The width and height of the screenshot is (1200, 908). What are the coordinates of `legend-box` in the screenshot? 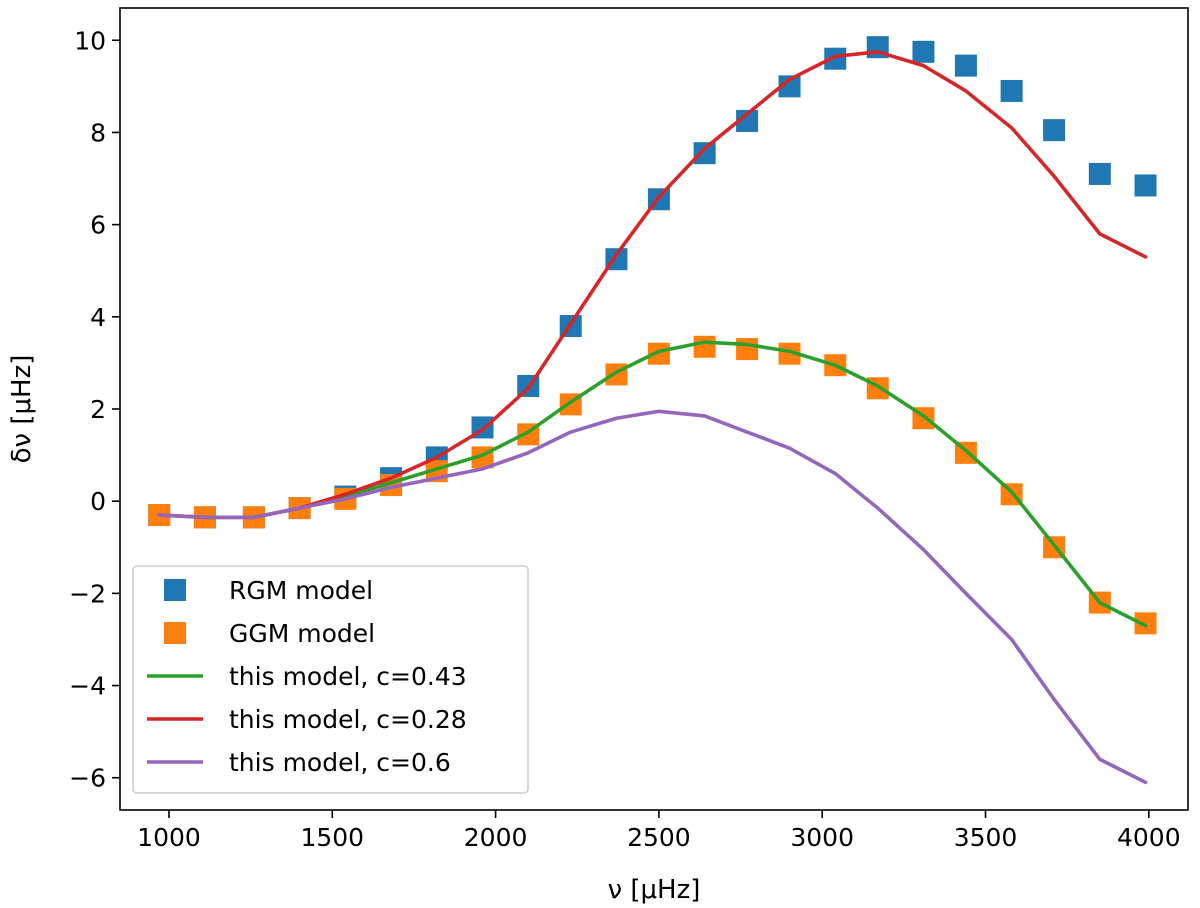 It's located at (330, 679).